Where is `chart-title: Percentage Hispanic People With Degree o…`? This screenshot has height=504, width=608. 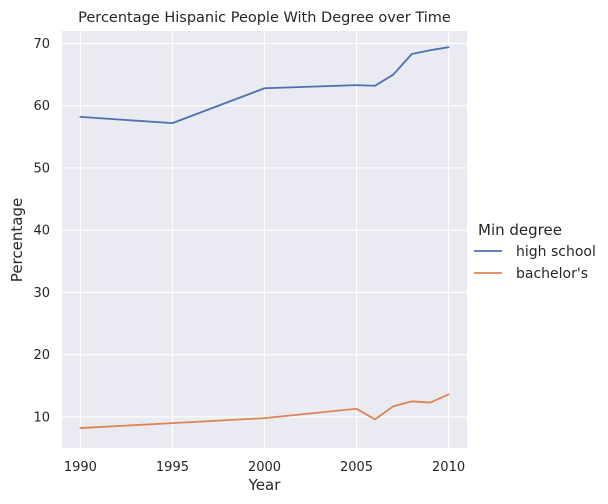
chart-title: Percentage Hispanic People With Degree o… is located at coordinates (264, 18).